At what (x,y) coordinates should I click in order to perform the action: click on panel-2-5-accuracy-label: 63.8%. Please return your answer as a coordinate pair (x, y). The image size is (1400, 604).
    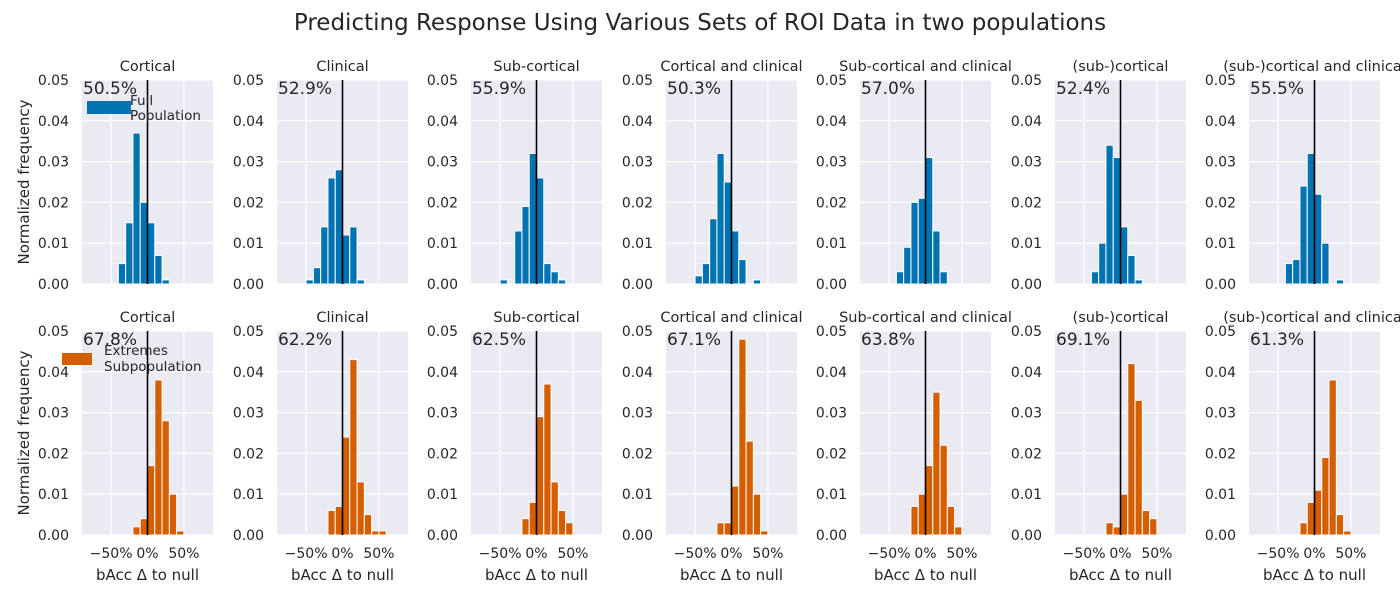
    Looking at the image, I should click on (888, 340).